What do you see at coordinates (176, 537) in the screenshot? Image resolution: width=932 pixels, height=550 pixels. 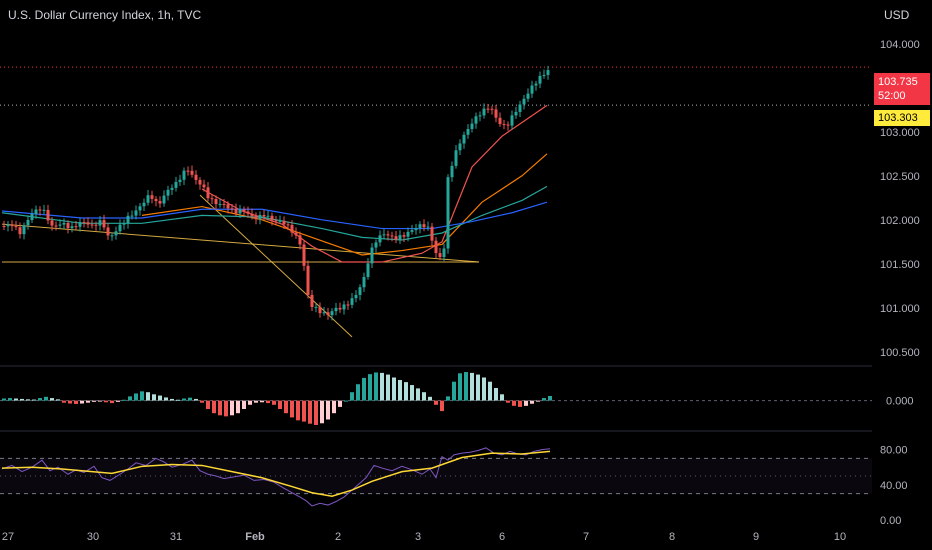 I see `time-axis-tick: 31` at bounding box center [176, 537].